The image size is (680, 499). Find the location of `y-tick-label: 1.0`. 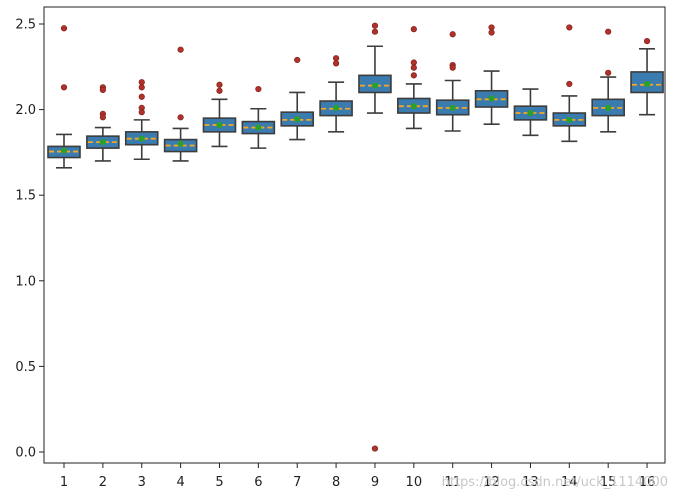

y-tick-label: 1.0 is located at coordinates (25, 281).